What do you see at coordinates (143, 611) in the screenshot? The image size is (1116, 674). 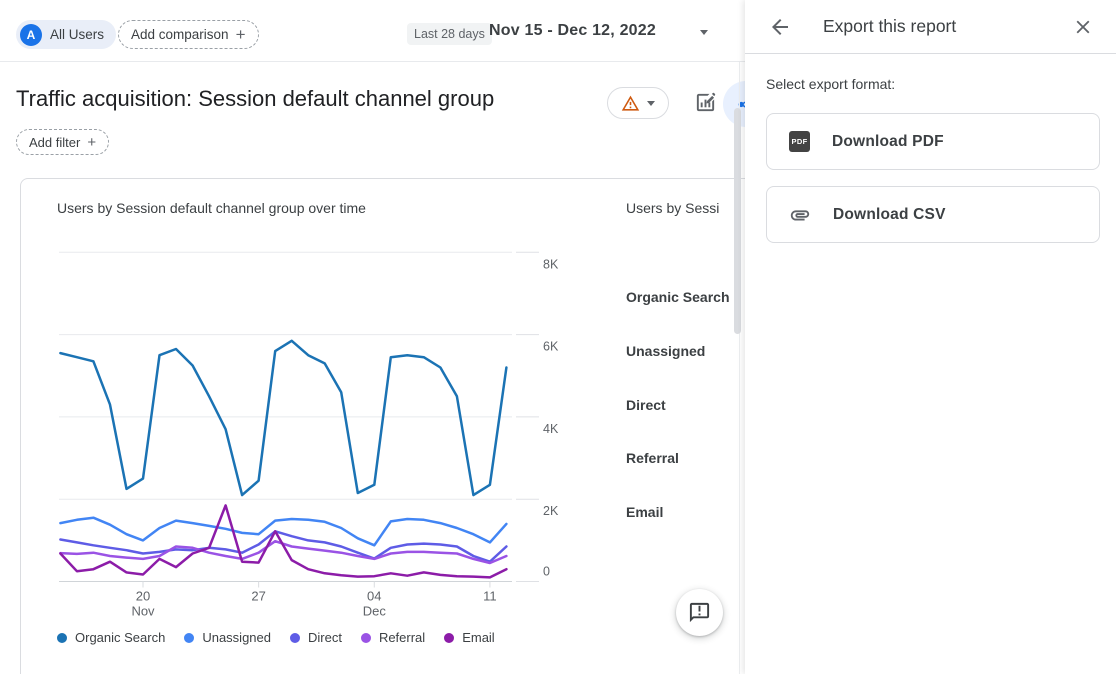 I see `x-tick-sublabel: Nov` at bounding box center [143, 611].